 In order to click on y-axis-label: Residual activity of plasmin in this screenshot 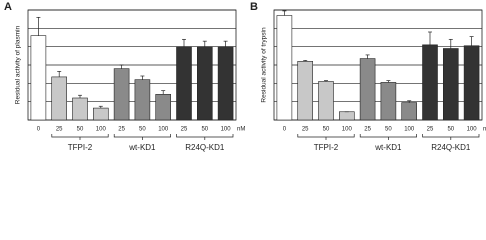, I will do `click(18, 64)`.